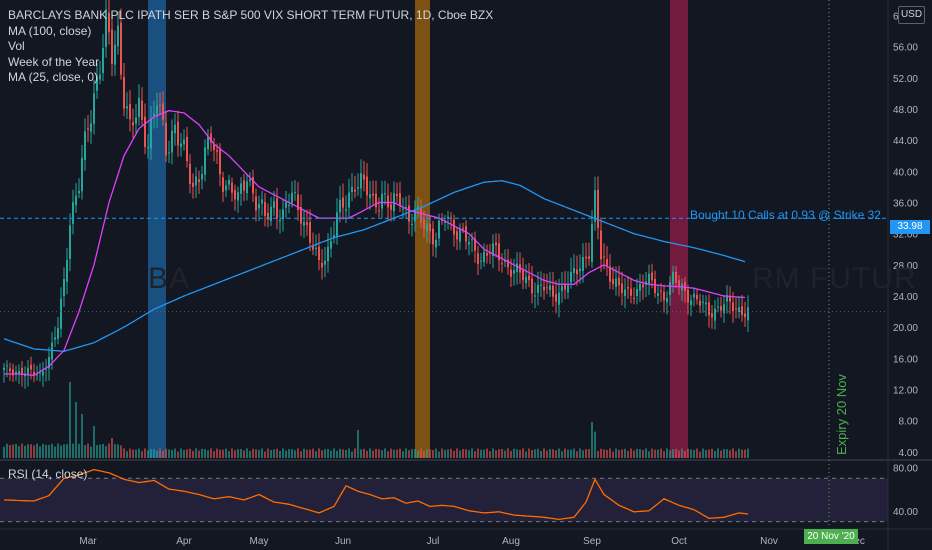 This screenshot has height=550, width=932. Describe the element at coordinates (905, 172) in the screenshot. I see `price-tick-label: 40.00` at that location.